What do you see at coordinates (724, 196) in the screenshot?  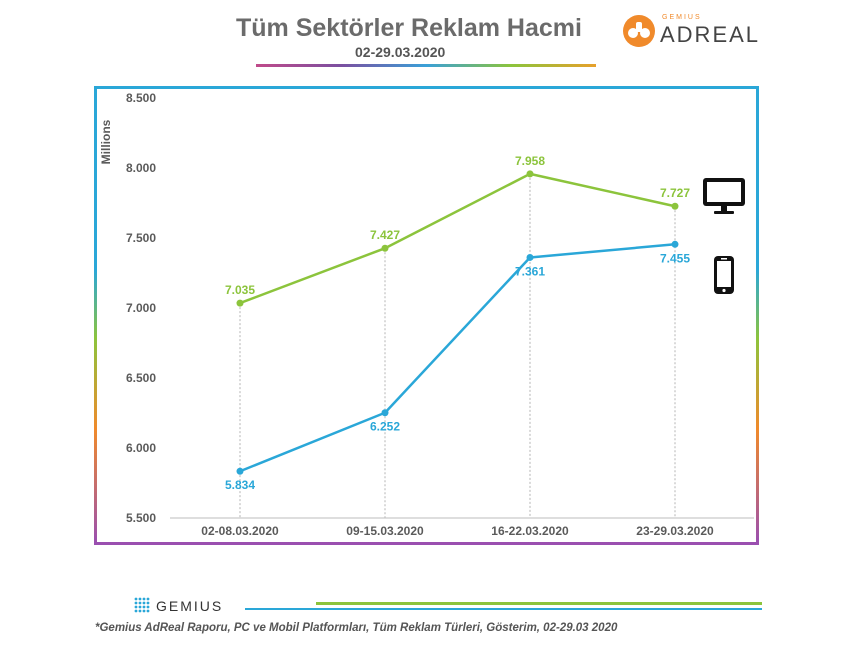 I see `monitor-icon` at bounding box center [724, 196].